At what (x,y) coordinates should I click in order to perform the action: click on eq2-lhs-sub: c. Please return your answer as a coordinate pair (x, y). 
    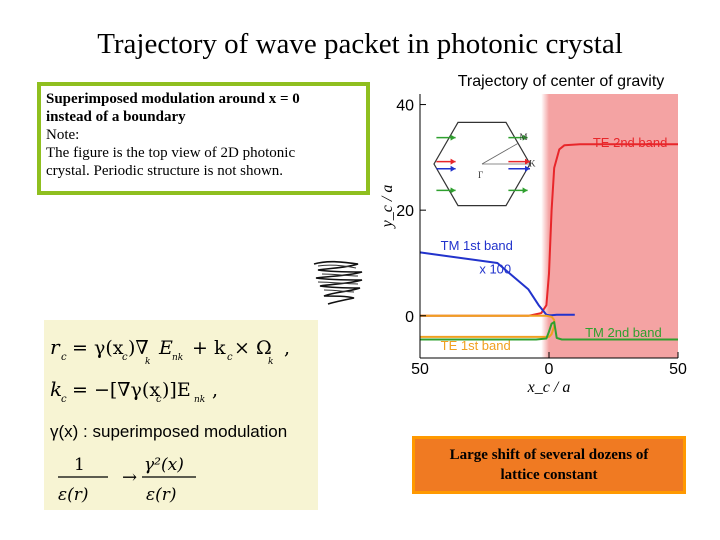
    Looking at the image, I should click on (64, 399).